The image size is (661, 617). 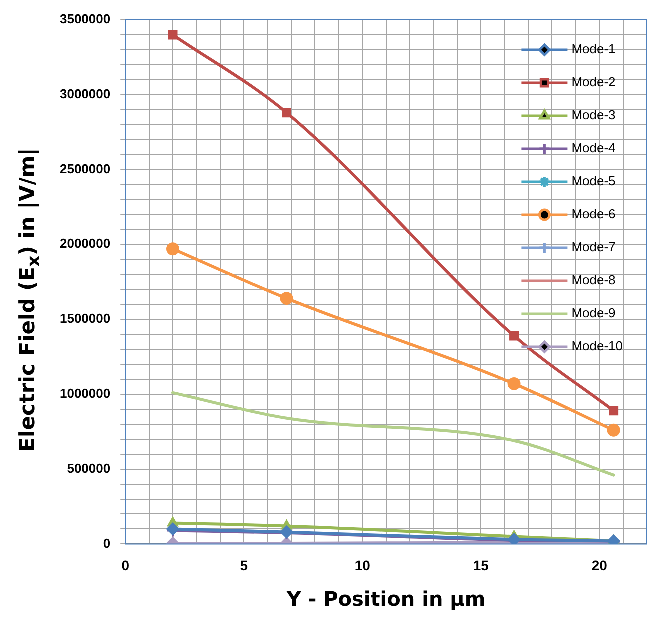 I want to click on legend-label: Mode-3, so click(x=594, y=115).